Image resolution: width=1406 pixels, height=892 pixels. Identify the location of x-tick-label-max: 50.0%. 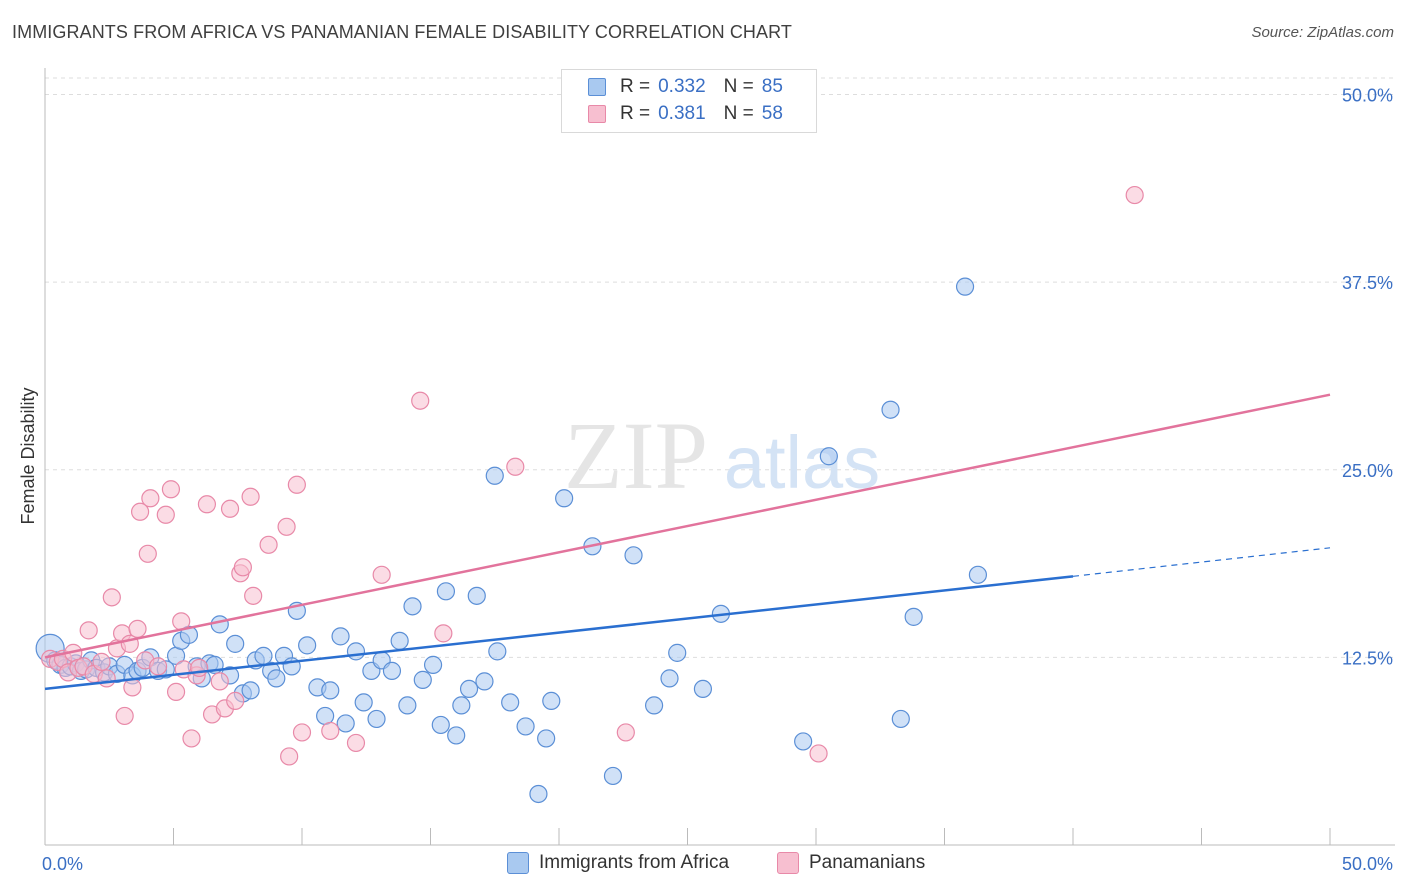
(1367, 864).